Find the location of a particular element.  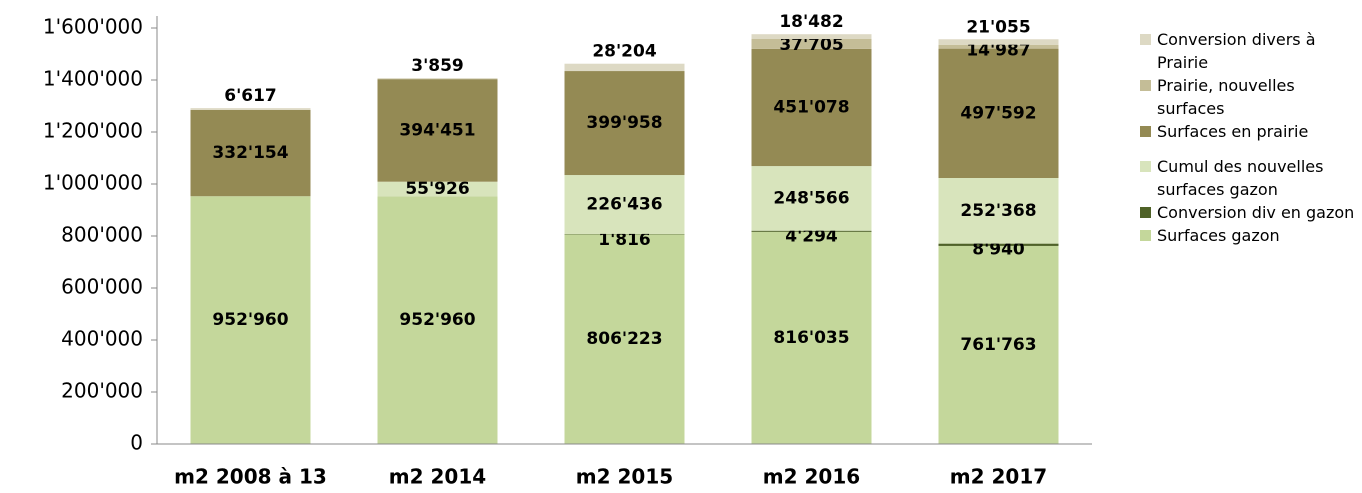

legend-item: Cumul des nouvelles surfaces gazon is located at coordinates (1247, 178).